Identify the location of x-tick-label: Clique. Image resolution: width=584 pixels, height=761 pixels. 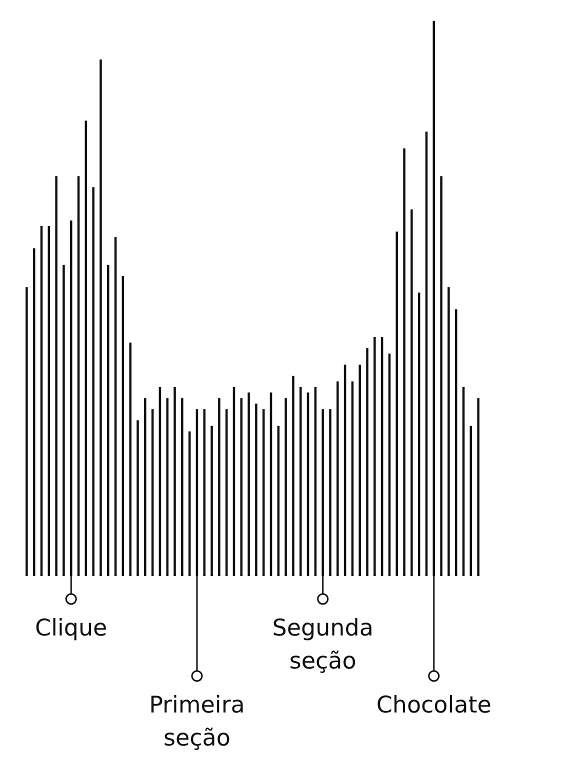
(71, 628).